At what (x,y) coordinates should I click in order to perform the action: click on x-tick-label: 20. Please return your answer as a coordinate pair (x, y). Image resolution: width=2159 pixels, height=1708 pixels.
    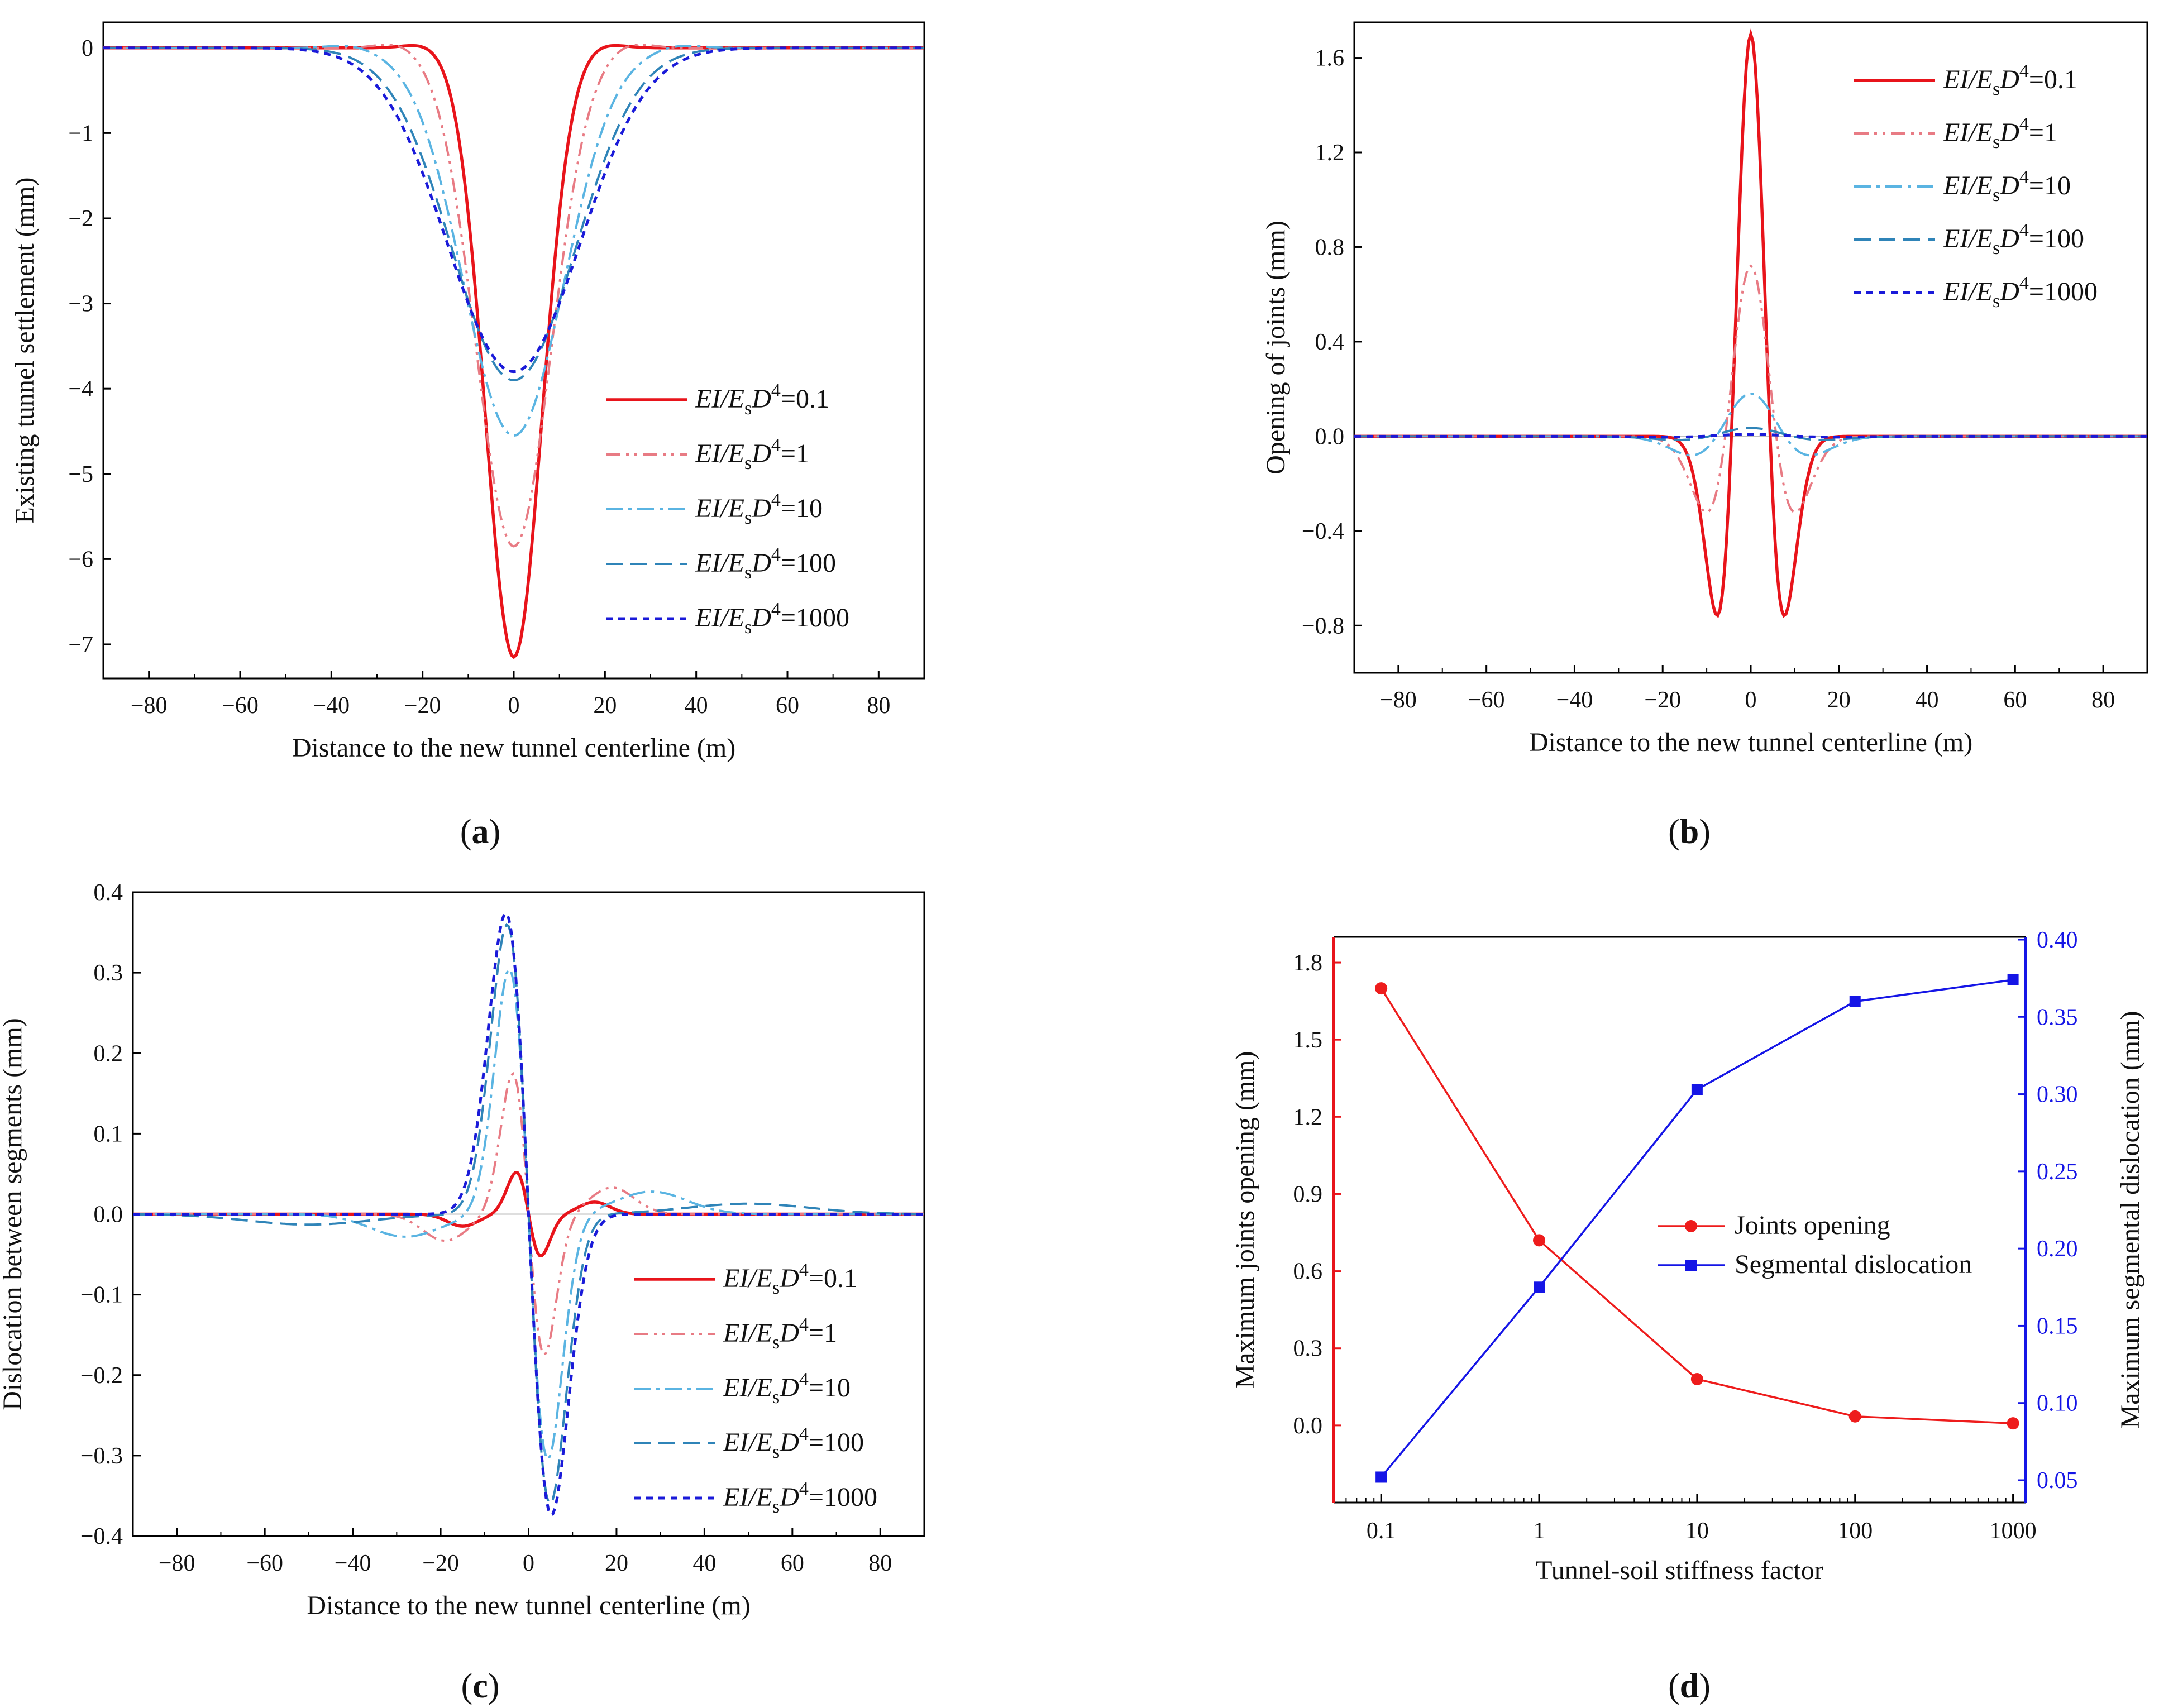
    Looking at the image, I should click on (616, 1563).